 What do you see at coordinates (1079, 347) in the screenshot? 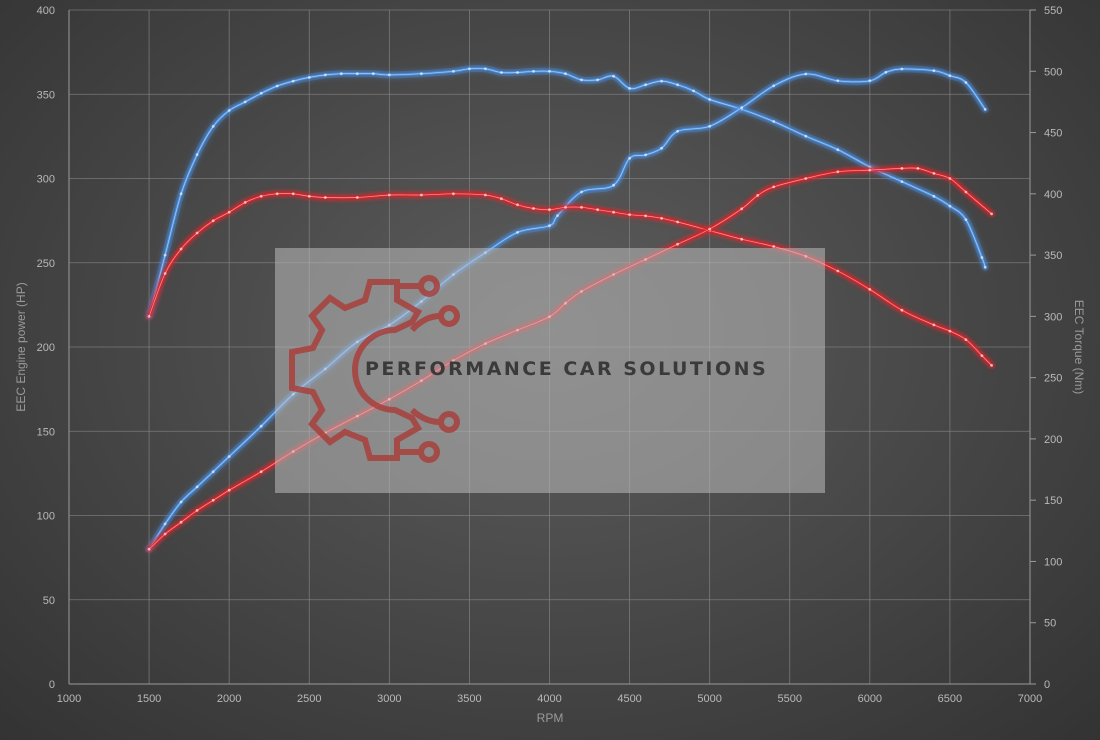
I see `y-axis-right-title: EEC Torque (Nm)` at bounding box center [1079, 347].